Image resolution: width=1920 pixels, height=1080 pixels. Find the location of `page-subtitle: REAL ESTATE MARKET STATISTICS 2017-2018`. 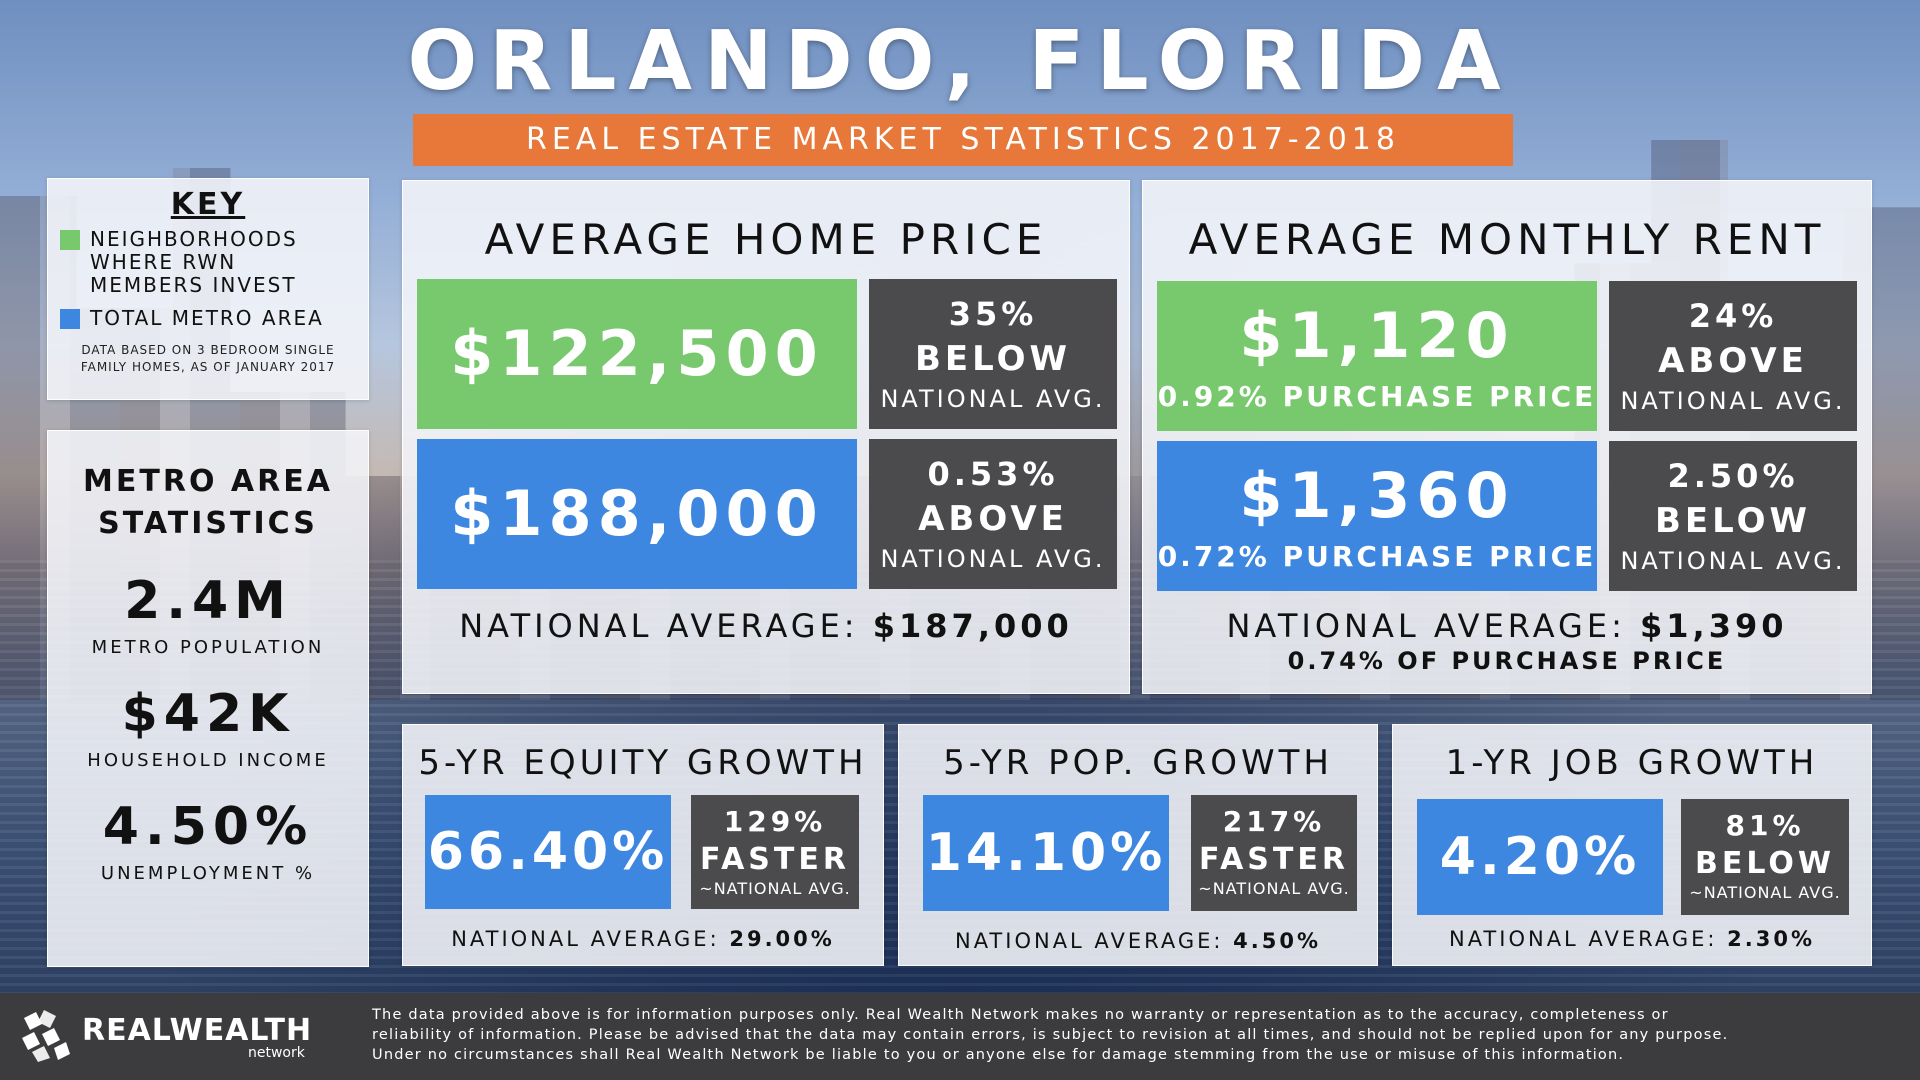

page-subtitle: REAL ESTATE MARKET STATISTICS 2017-2018 is located at coordinates (963, 140).